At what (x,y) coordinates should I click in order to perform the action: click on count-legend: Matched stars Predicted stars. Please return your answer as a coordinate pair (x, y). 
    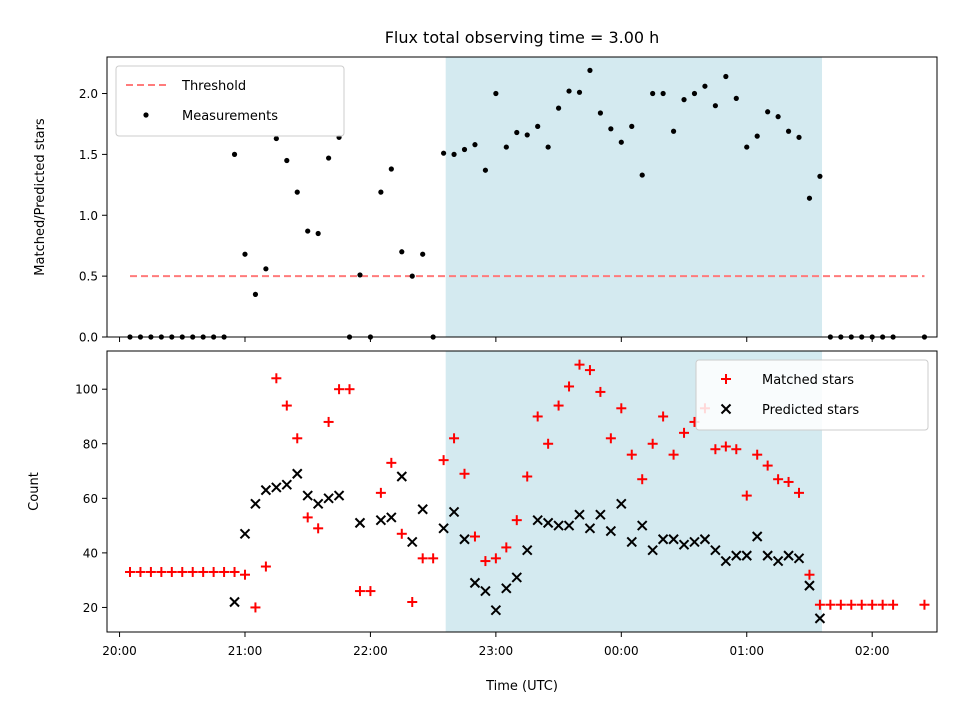
    Looking at the image, I should click on (812, 395).